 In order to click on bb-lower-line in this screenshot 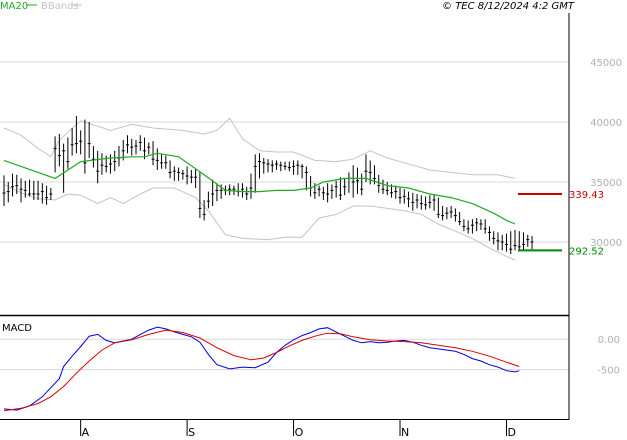, I will do `click(259, 222)`.